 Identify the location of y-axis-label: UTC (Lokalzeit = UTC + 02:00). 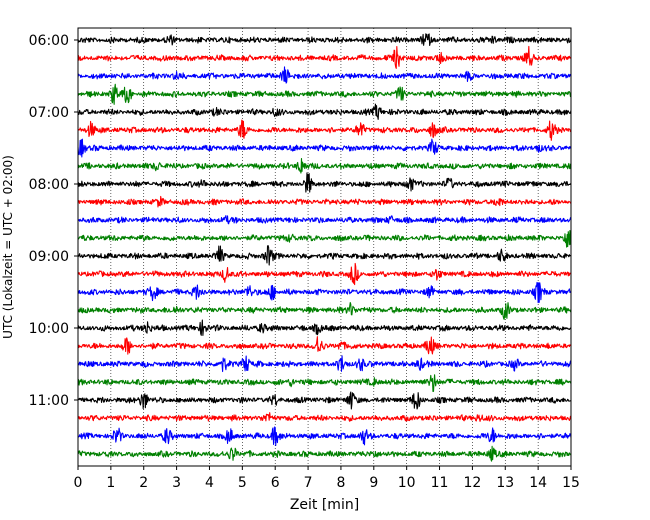
(8, 247).